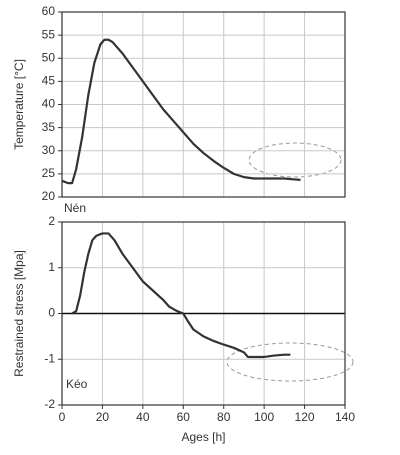 The width and height of the screenshot is (400, 455). What do you see at coordinates (103, 417) in the screenshot?
I see `x-tick-label: 20` at bounding box center [103, 417].